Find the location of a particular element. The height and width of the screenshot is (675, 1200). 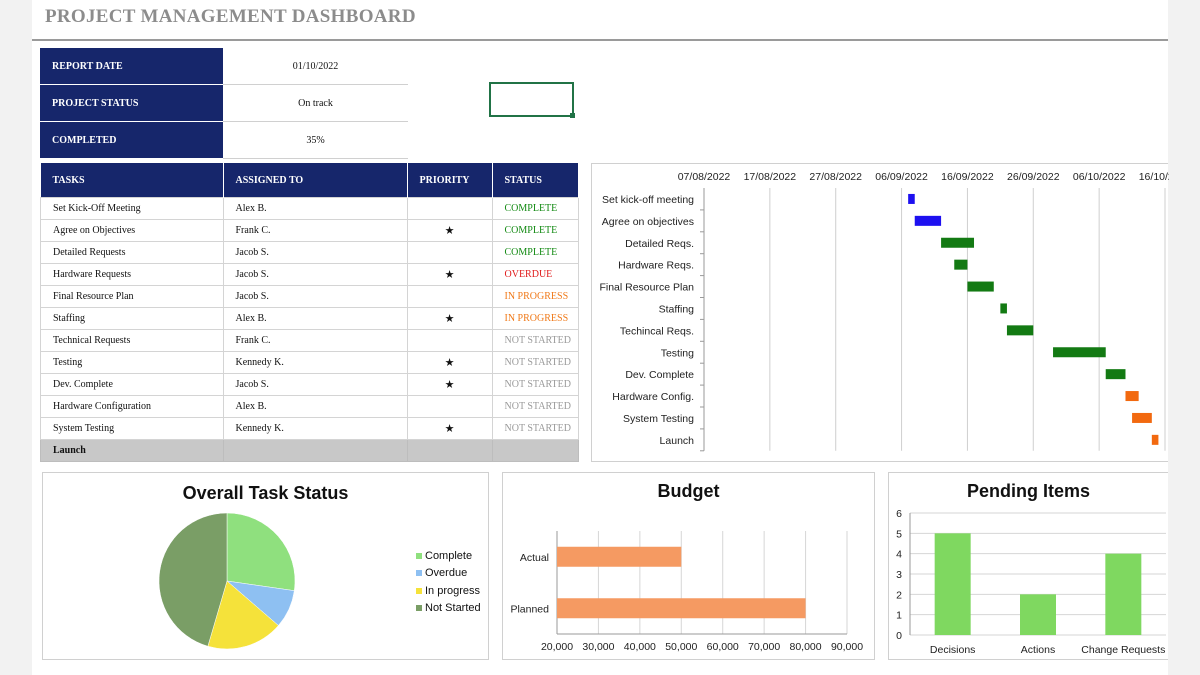

legend-label: Not Started is located at coordinates (453, 608).